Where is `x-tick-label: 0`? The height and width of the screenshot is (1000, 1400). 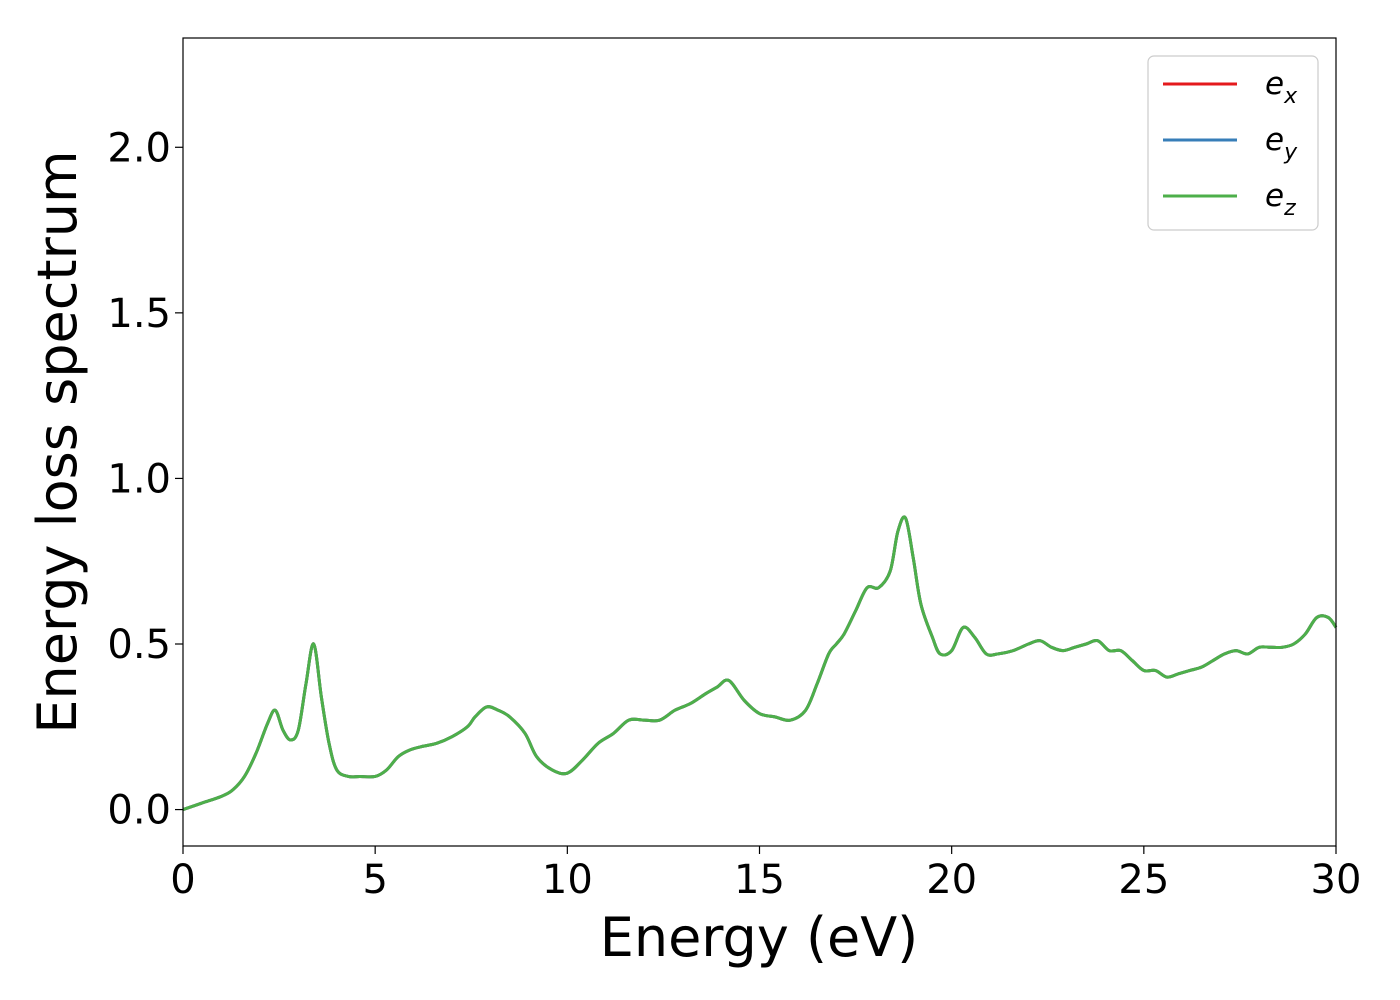 x-tick-label: 0 is located at coordinates (182, 880).